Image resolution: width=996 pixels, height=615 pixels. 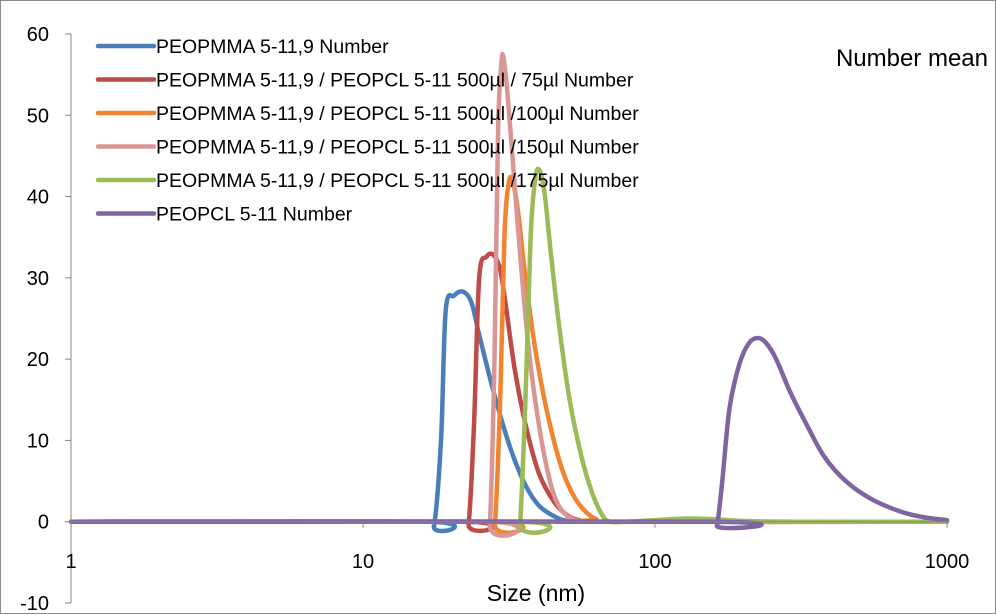 What do you see at coordinates (947, 562) in the screenshot?
I see `x-tick-label: 1000` at bounding box center [947, 562].